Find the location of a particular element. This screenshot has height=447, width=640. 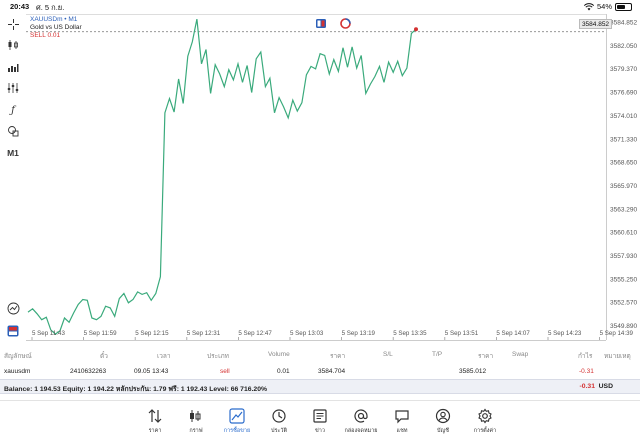

price-tick-label: 3549.890 is located at coordinates (623, 326).